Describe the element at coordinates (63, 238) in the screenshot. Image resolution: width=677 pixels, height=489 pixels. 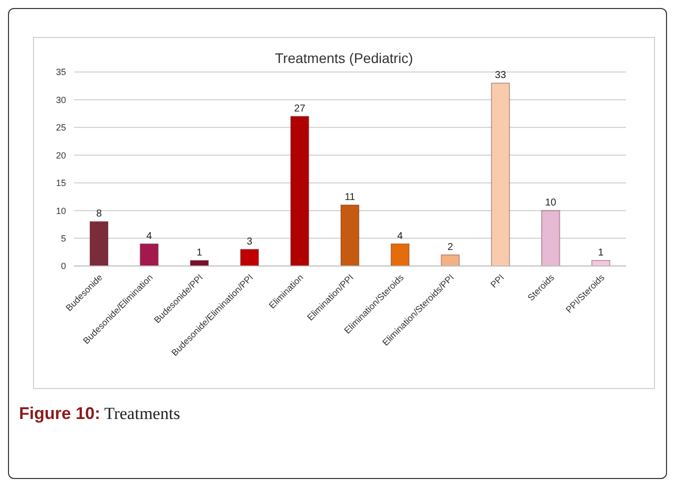
I see `y-tick-label: 5` at that location.